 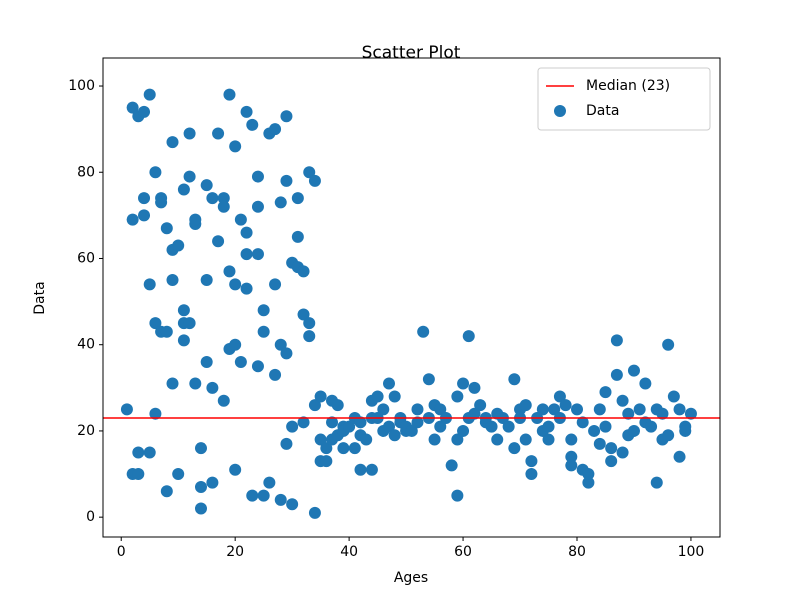 I want to click on x-tick-label: 20, so click(x=235, y=552).